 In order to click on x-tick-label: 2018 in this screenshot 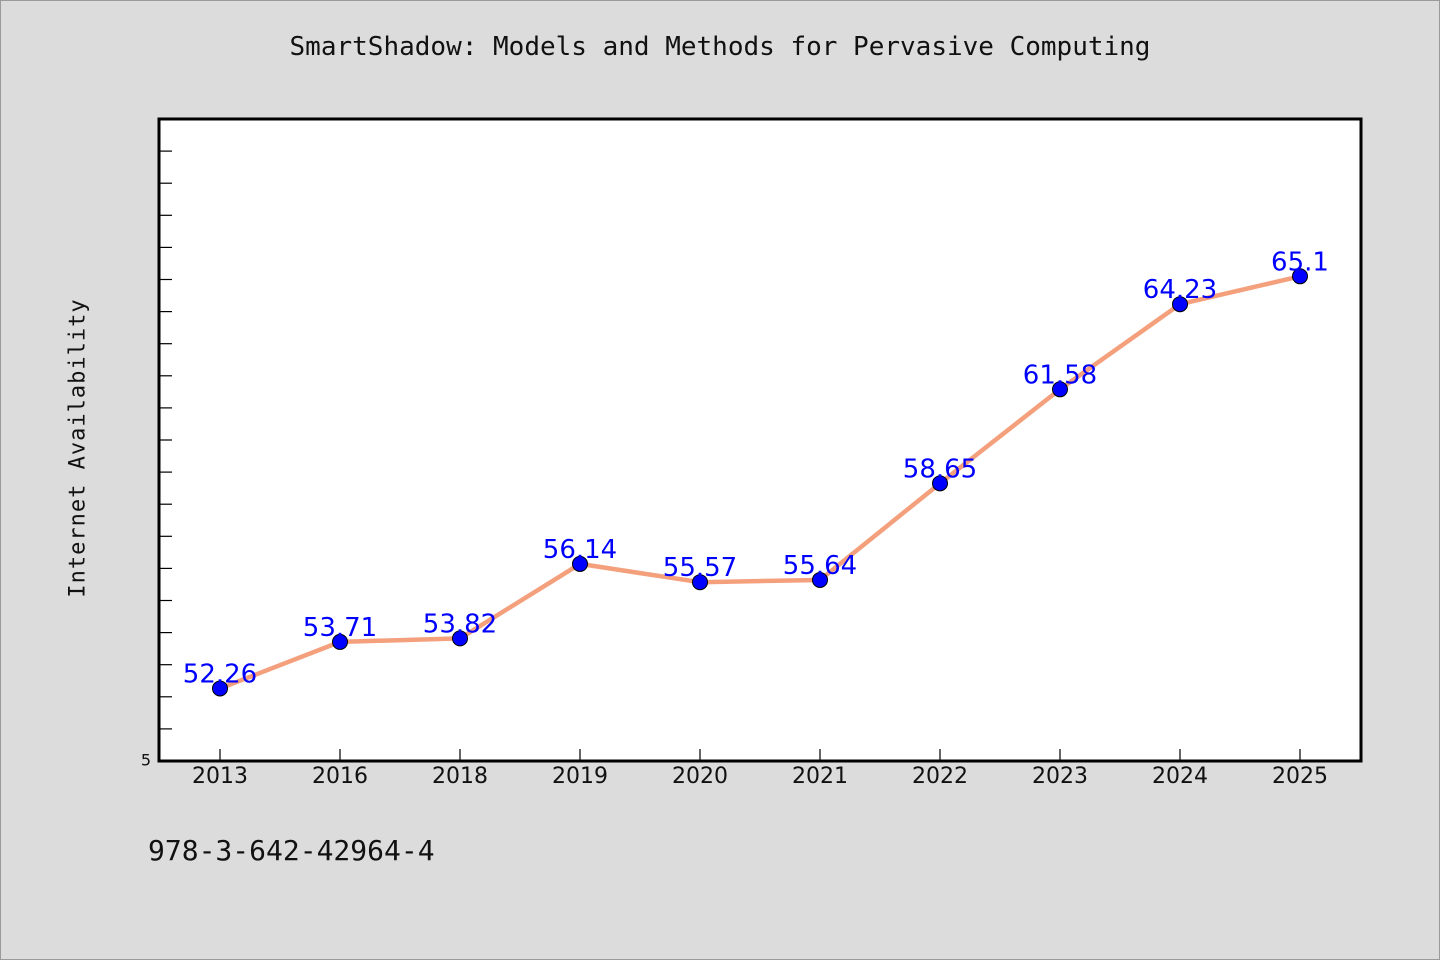, I will do `click(460, 776)`.